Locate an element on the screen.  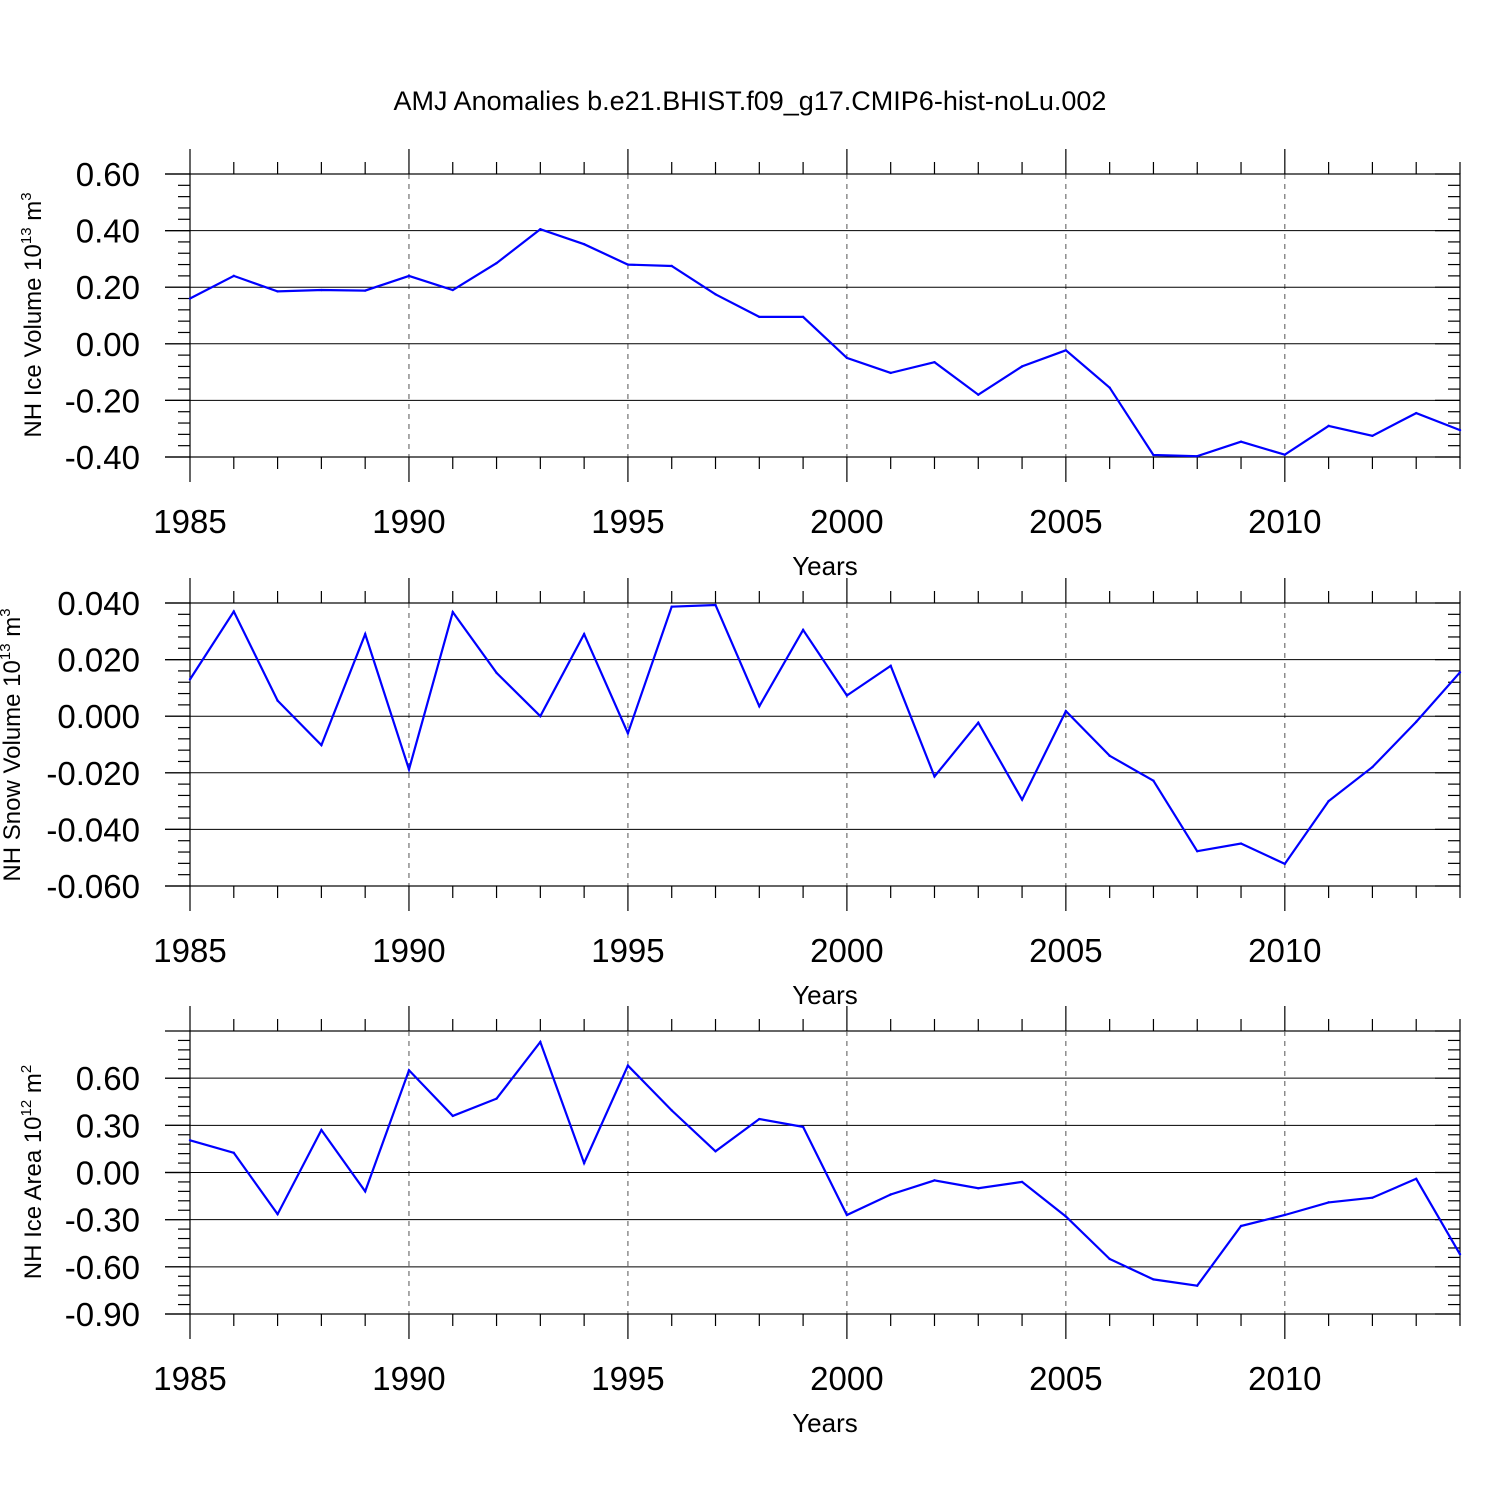
y-tick-label: -0.060 is located at coordinates (93, 886).